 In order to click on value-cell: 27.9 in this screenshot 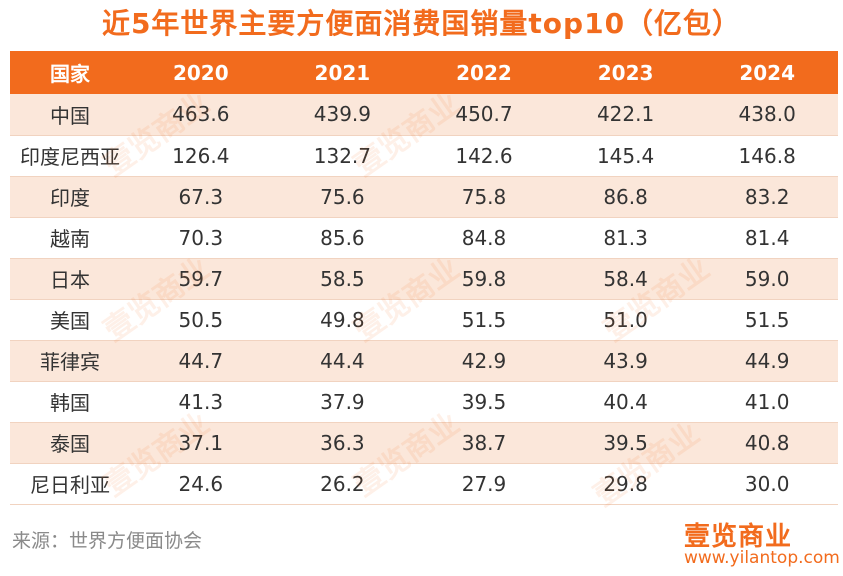, I will do `click(484, 483)`.